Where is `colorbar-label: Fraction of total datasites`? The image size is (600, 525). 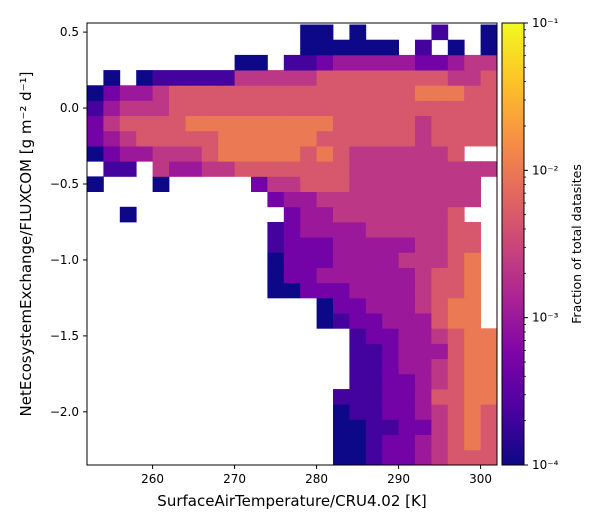 colorbar-label: Fraction of total datasites is located at coordinates (576, 244).